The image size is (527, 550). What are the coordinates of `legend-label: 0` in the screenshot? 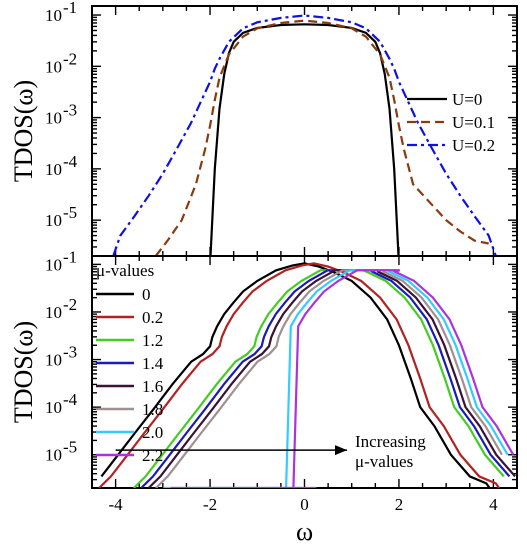 It's located at (146, 294).